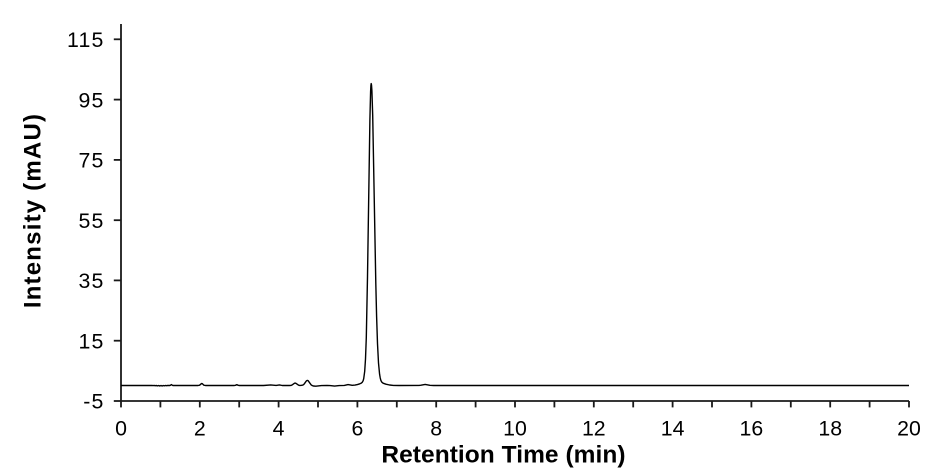 The image size is (950, 469). What do you see at coordinates (909, 428) in the screenshot?
I see `svg-text: 20` at bounding box center [909, 428].